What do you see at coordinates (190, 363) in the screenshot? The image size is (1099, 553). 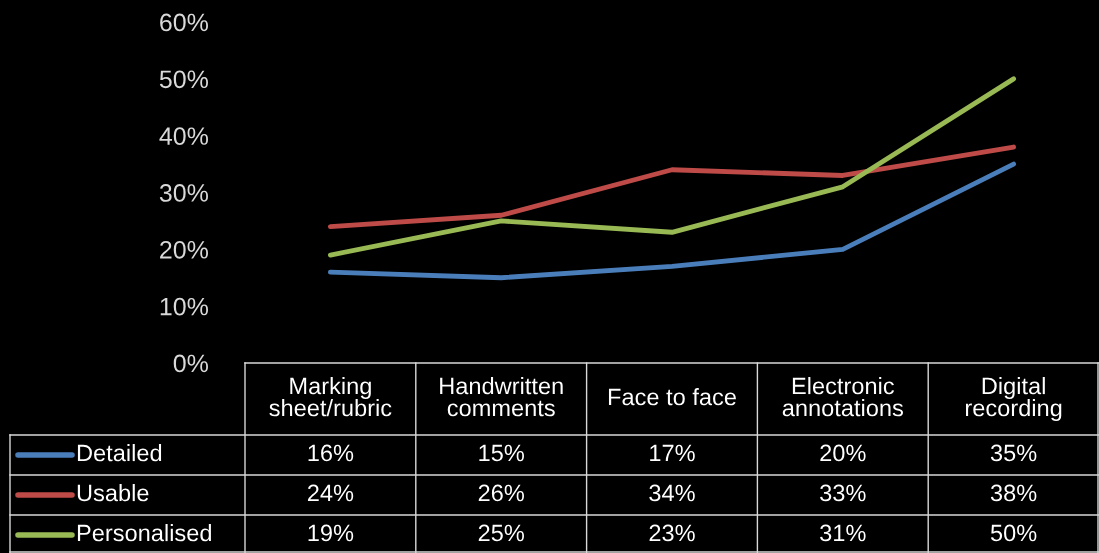 I see `y-tick-label: 0%` at bounding box center [190, 363].